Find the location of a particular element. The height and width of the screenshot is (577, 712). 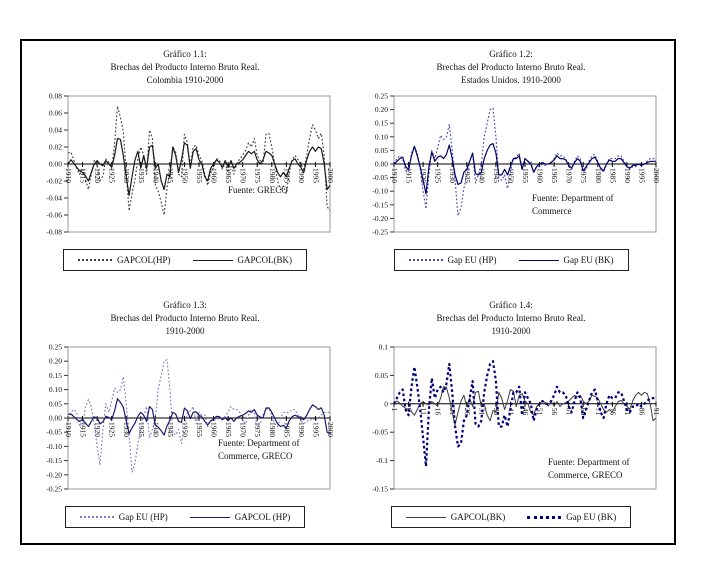

svg-text: 0 is located at coordinates (386, 403).